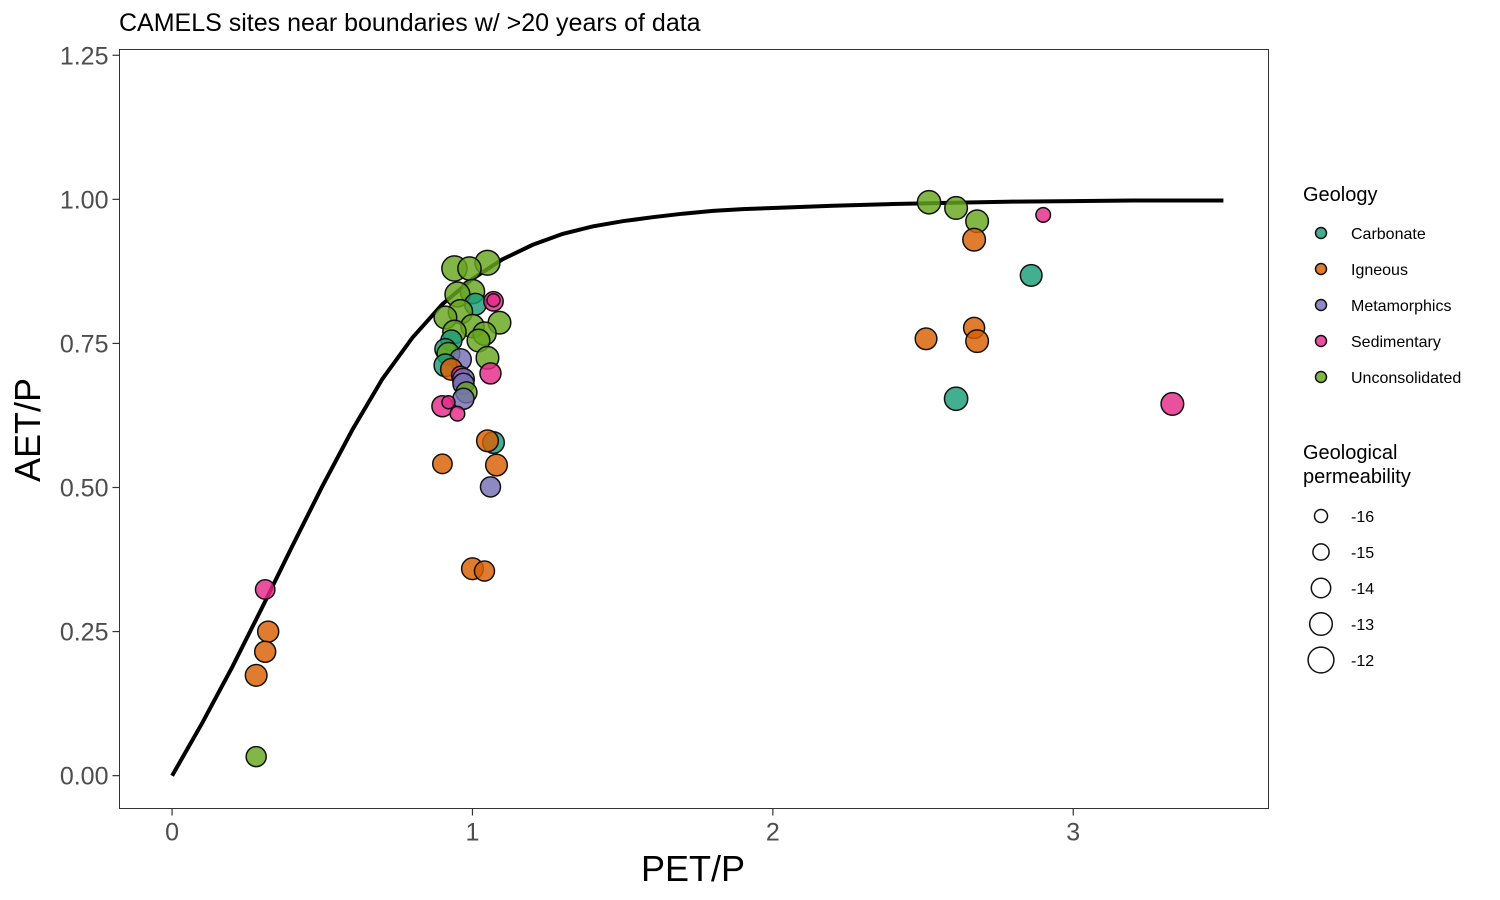 The height and width of the screenshot is (900, 1500). What do you see at coordinates (1362, 661) in the screenshot?
I see `permeability-legend-label: -12` at bounding box center [1362, 661].